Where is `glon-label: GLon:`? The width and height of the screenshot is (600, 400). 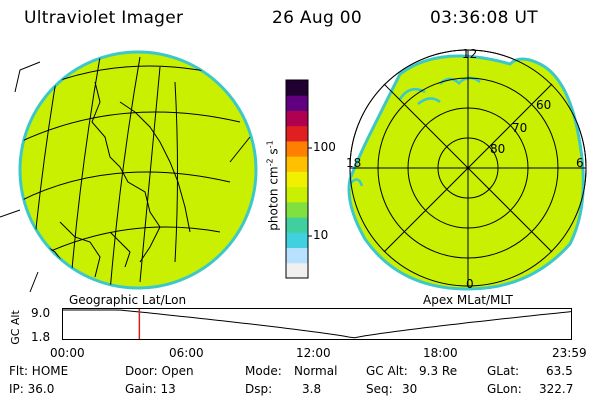
glon-label: GLon: is located at coordinates (504, 389).